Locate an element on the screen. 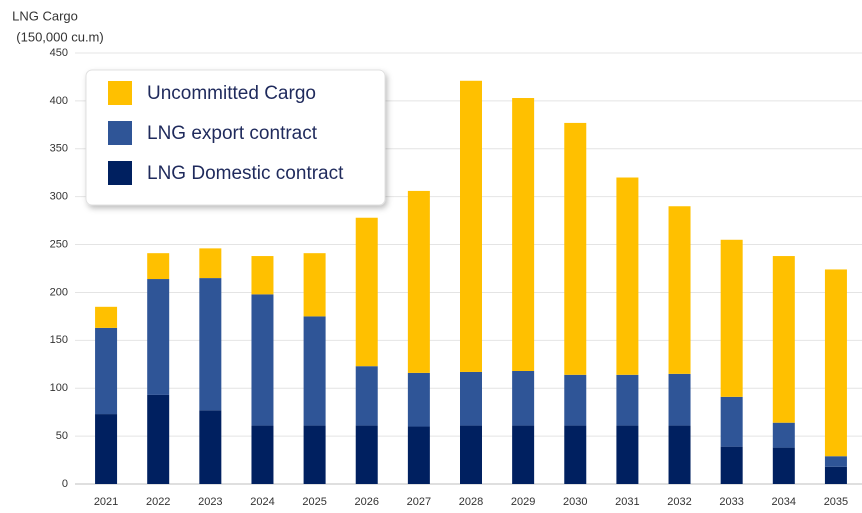  x-tick-label: 2030 is located at coordinates (575, 502).